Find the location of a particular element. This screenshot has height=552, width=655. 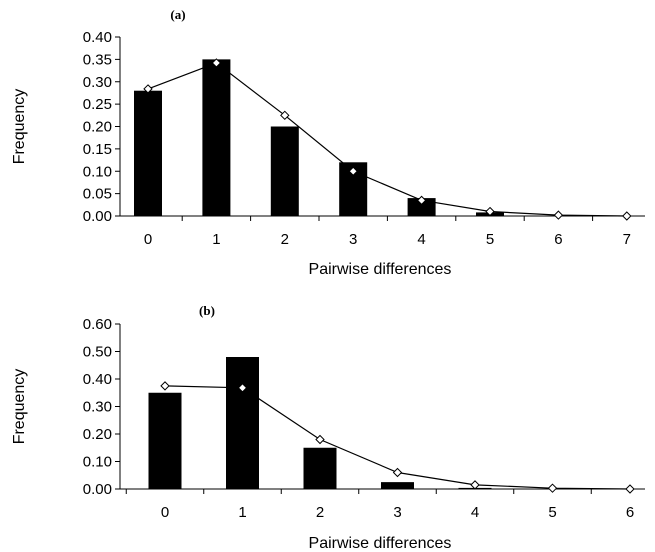

y-tick-label: 0.35 is located at coordinates (97, 59).